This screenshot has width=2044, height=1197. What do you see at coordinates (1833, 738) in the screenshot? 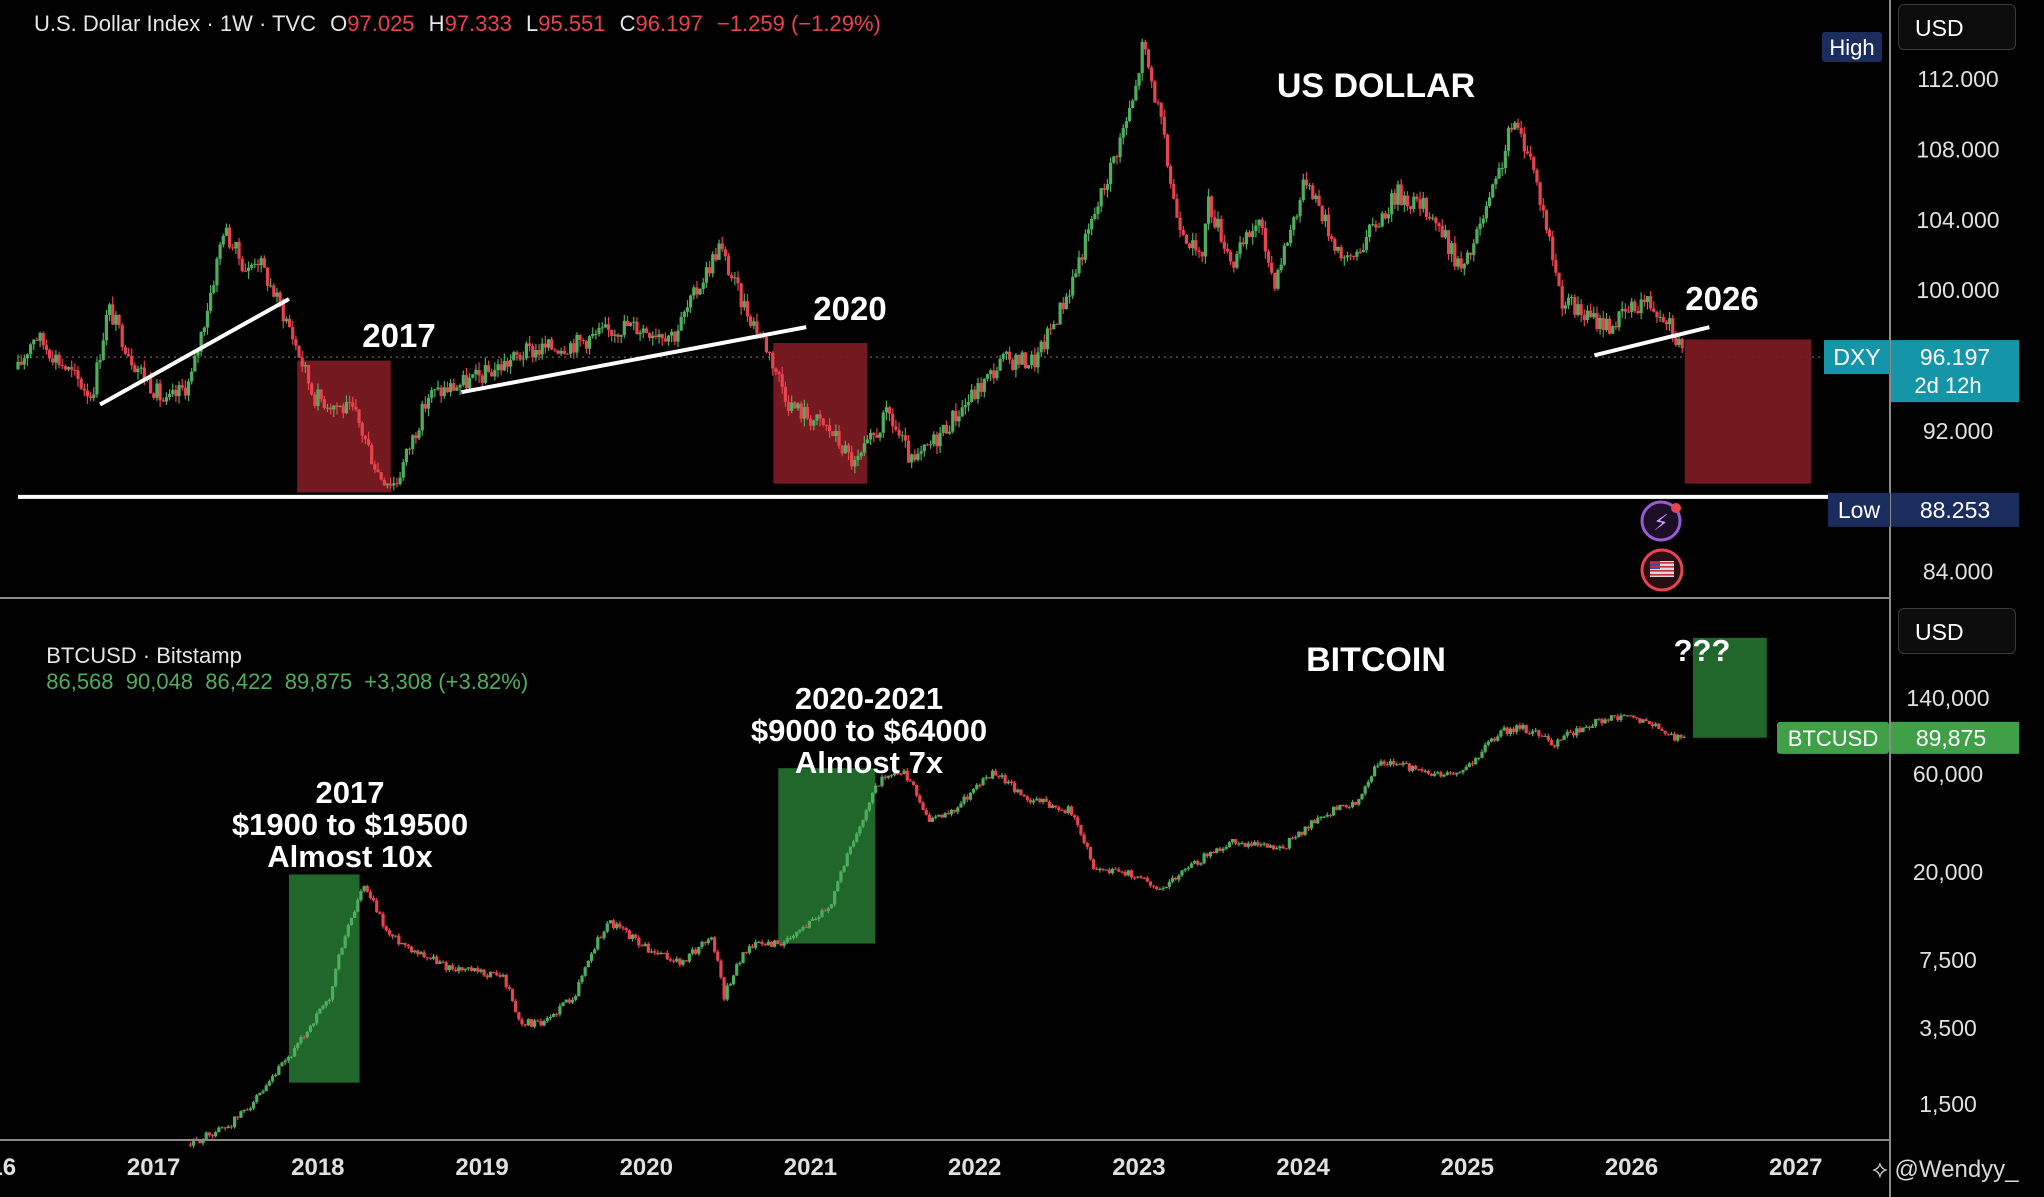
I see `btc-tag-name: BTCUSD` at bounding box center [1833, 738].